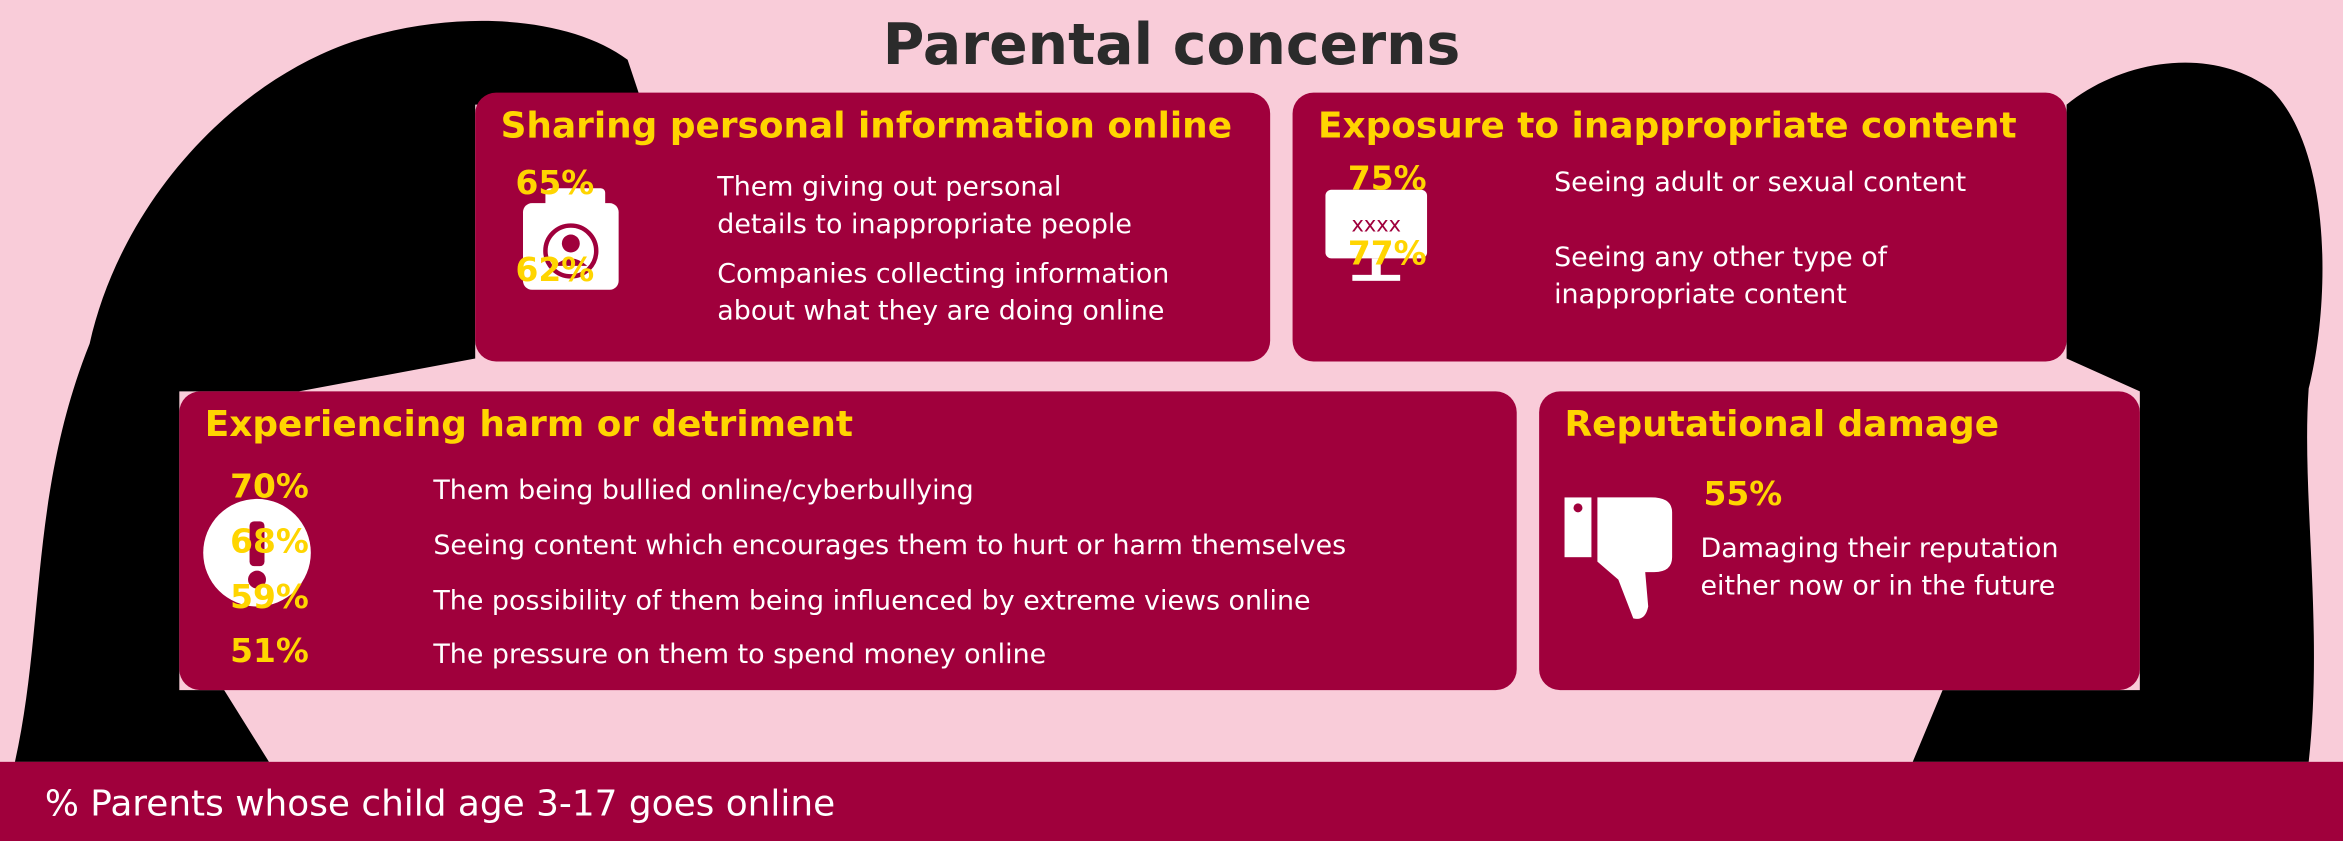 This screenshot has height=841, width=2343. I want to click on percentage: 55%, so click(1743, 495).